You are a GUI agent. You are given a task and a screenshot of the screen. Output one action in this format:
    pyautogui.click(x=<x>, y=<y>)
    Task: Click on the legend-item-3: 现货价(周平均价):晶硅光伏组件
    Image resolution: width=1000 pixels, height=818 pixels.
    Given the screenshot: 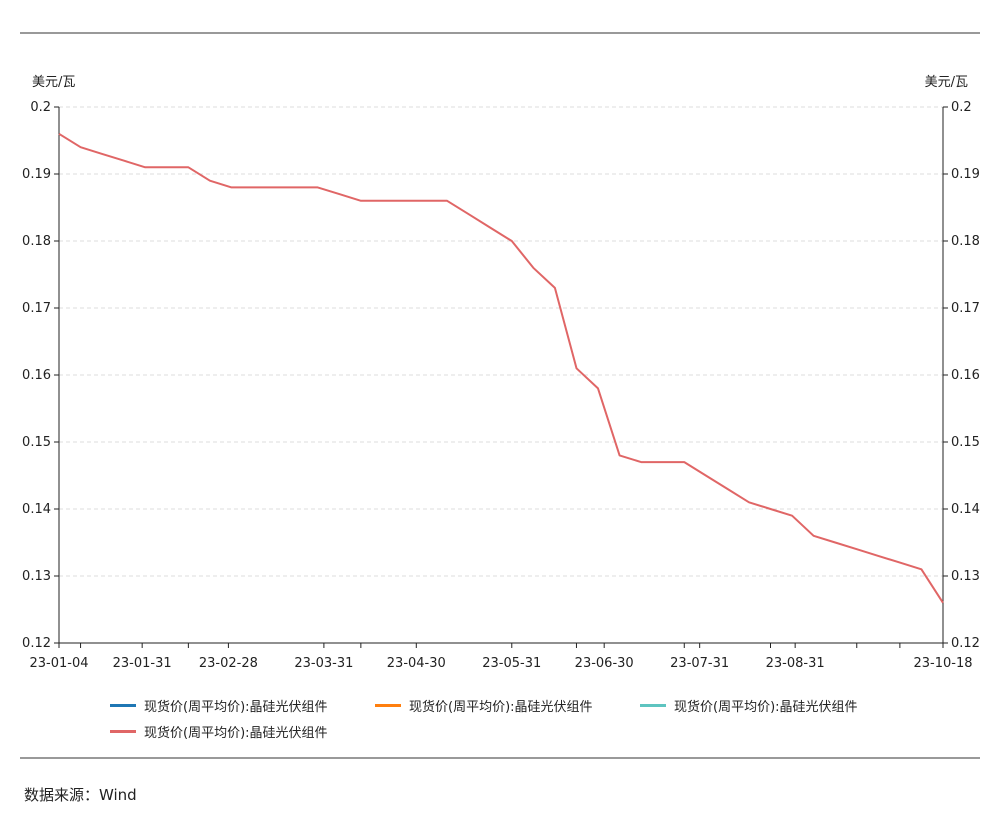 What is the action you would take?
    pyautogui.click(x=749, y=705)
    